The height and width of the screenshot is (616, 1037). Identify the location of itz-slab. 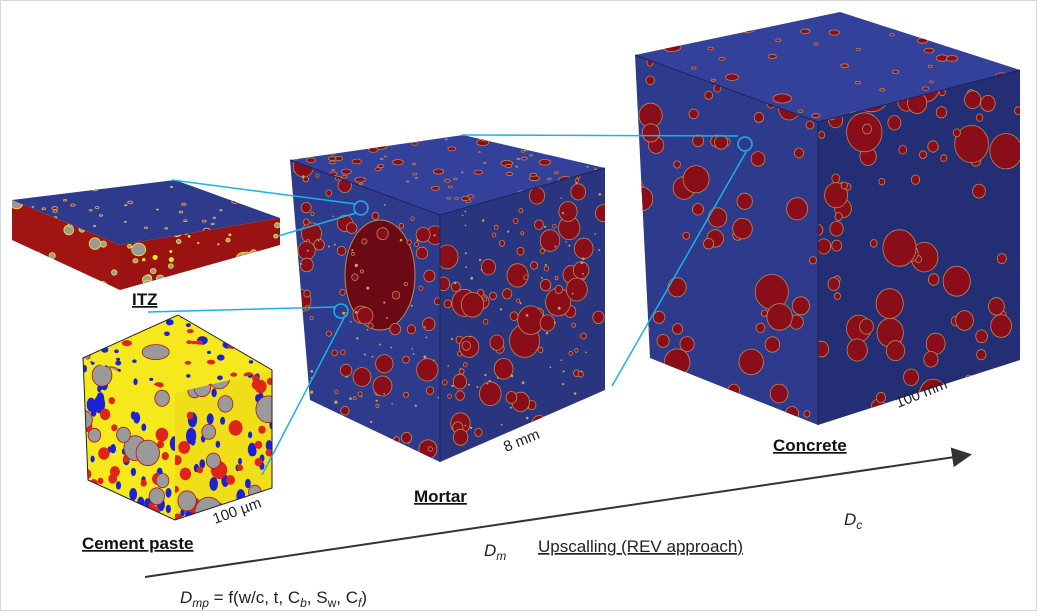
(146, 235).